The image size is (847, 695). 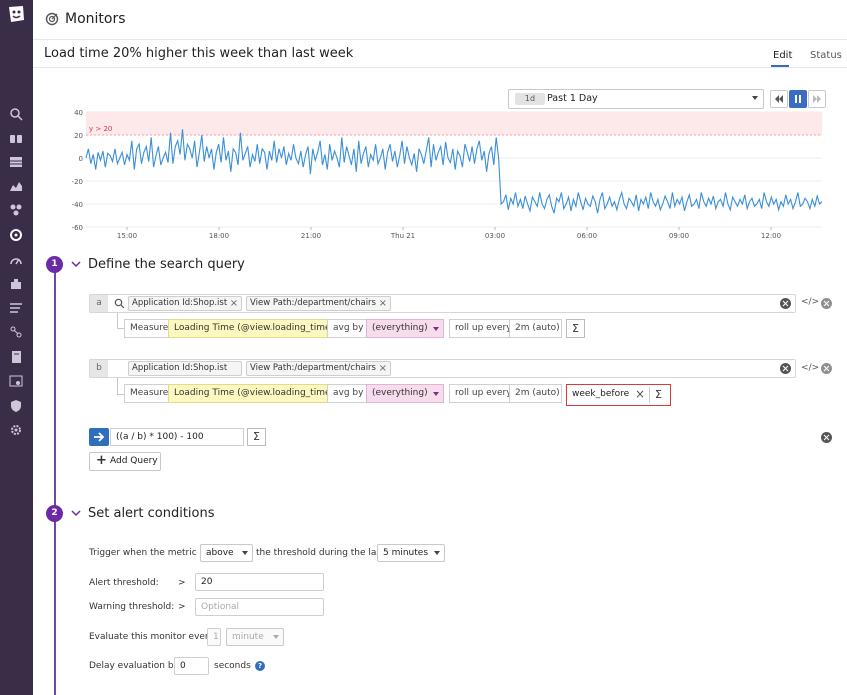 What do you see at coordinates (16, 235) in the screenshot?
I see `monitors-icon` at bounding box center [16, 235].